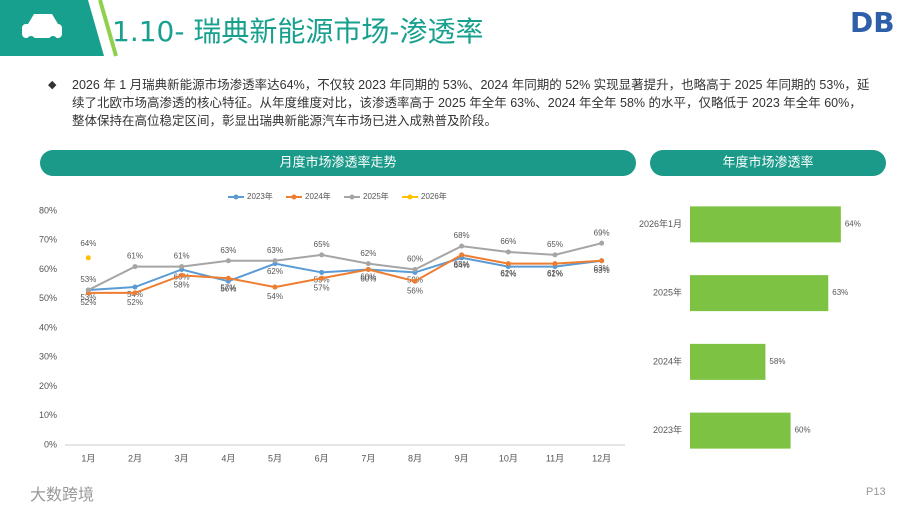 The image size is (900, 506). I want to click on data-label: 68%, so click(462, 235).